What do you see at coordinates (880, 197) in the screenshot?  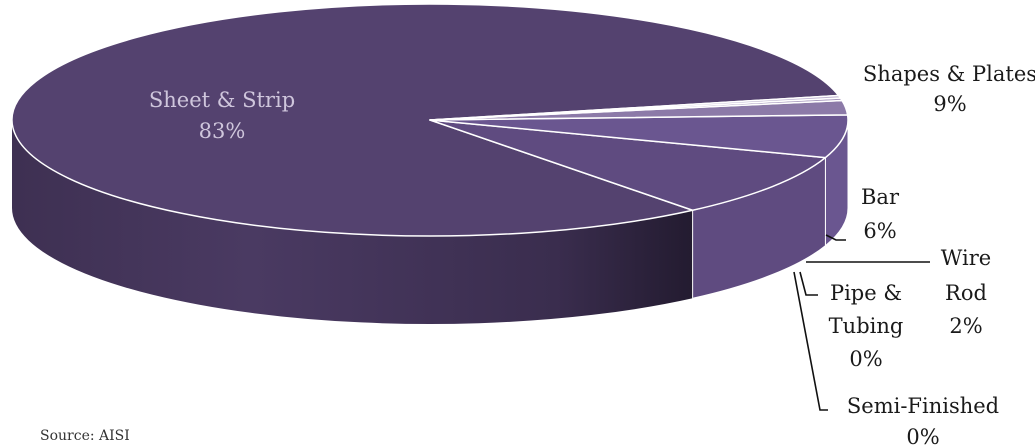 I see `slice-label-bar: Bar` at bounding box center [880, 197].